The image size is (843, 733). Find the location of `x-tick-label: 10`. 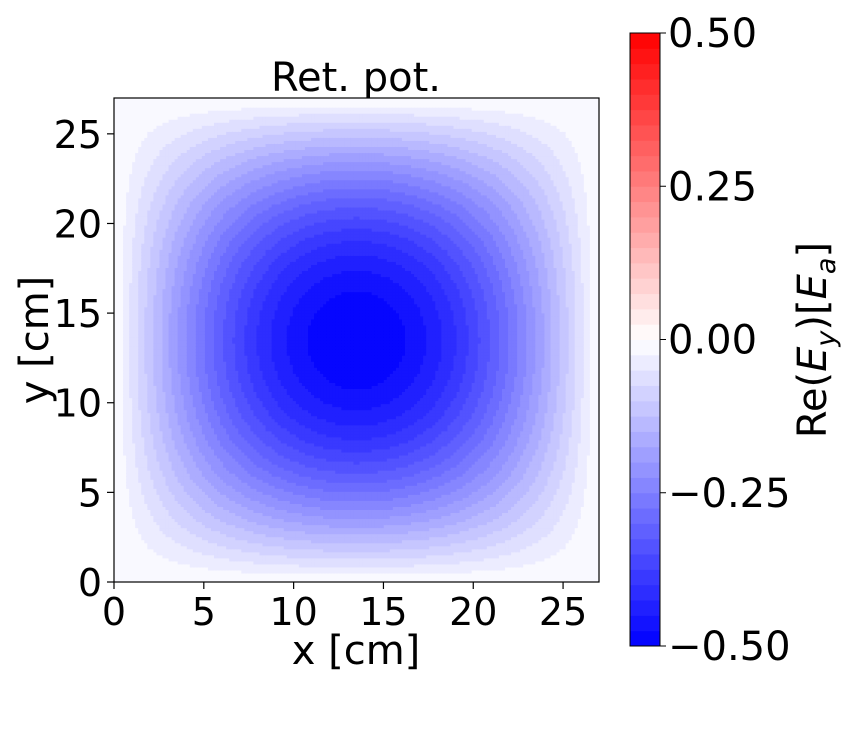

x-tick-label: 10 is located at coordinates (293, 612).